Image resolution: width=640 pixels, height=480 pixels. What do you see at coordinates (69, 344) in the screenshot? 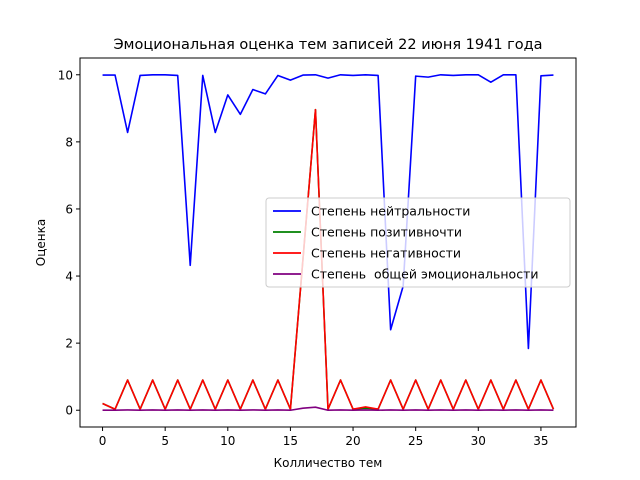
I see `y-tick-label: 2` at bounding box center [69, 344].